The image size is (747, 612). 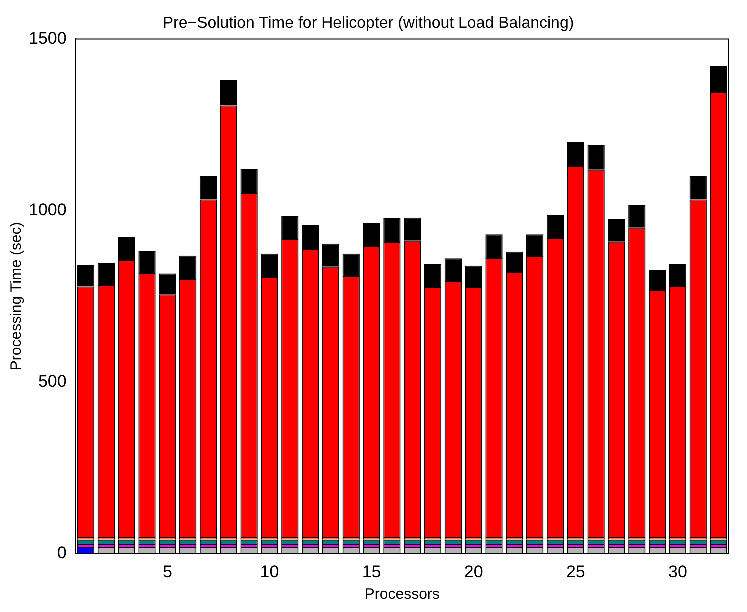 I want to click on x-tick-label: 25, so click(x=576, y=572).